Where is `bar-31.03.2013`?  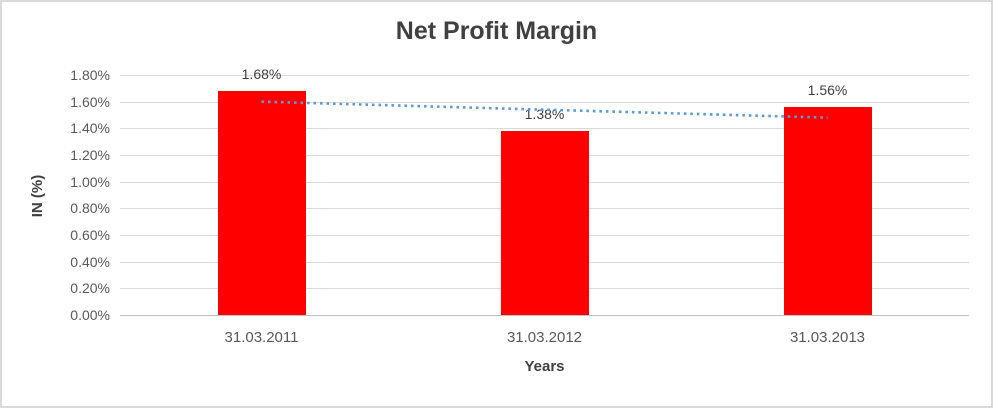
bar-31.03.2013 is located at coordinates (827, 211).